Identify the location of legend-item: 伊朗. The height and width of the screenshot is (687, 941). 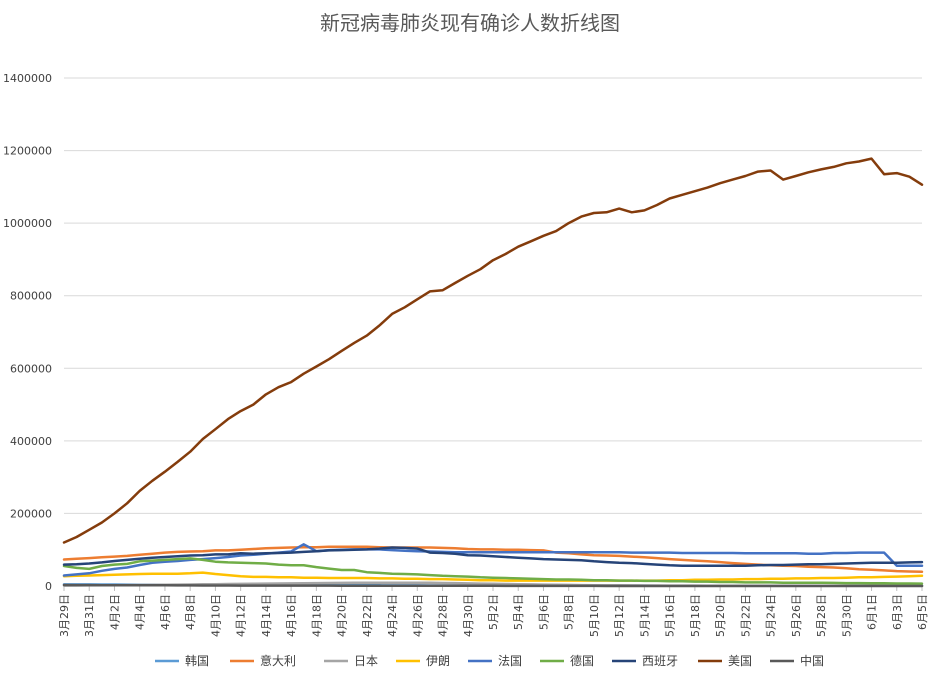
(423, 661).